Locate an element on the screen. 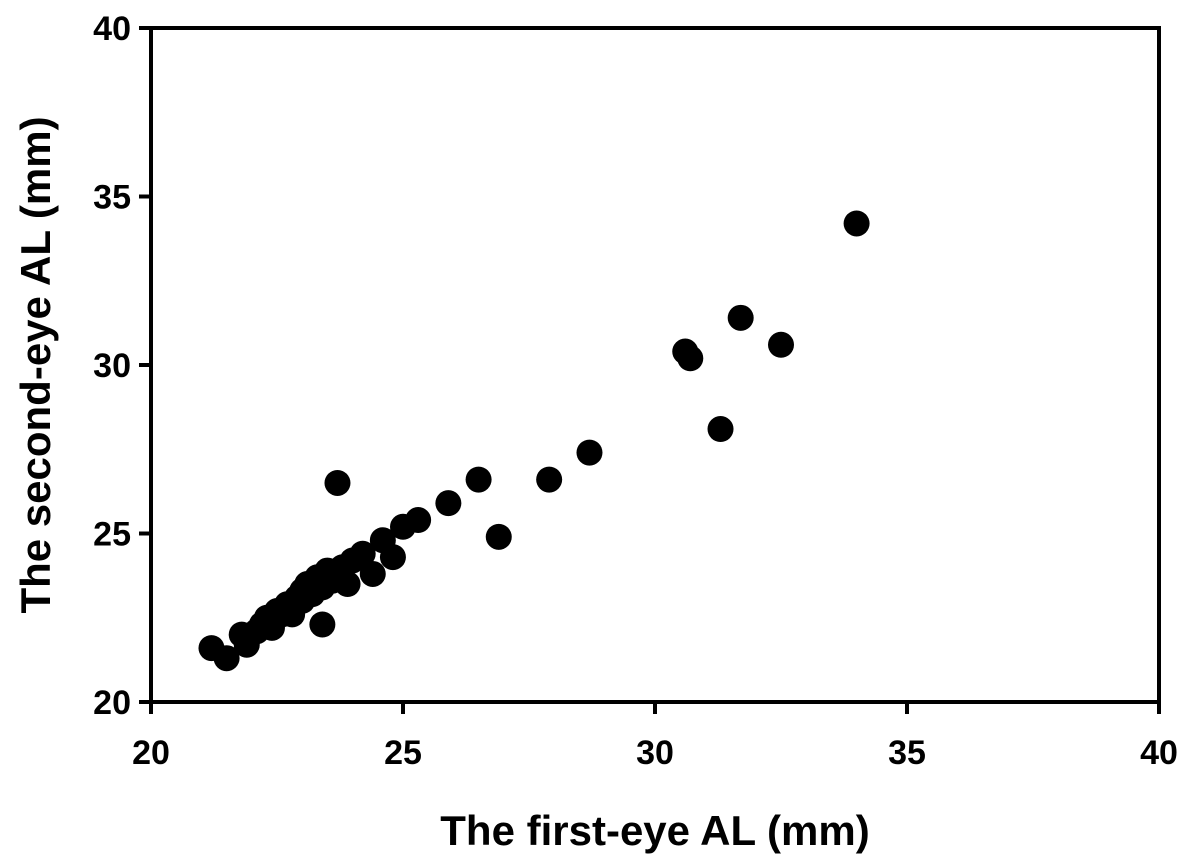 Image resolution: width=1193 pixels, height=867 pixels. x-tick-label: 35 is located at coordinates (907, 753).